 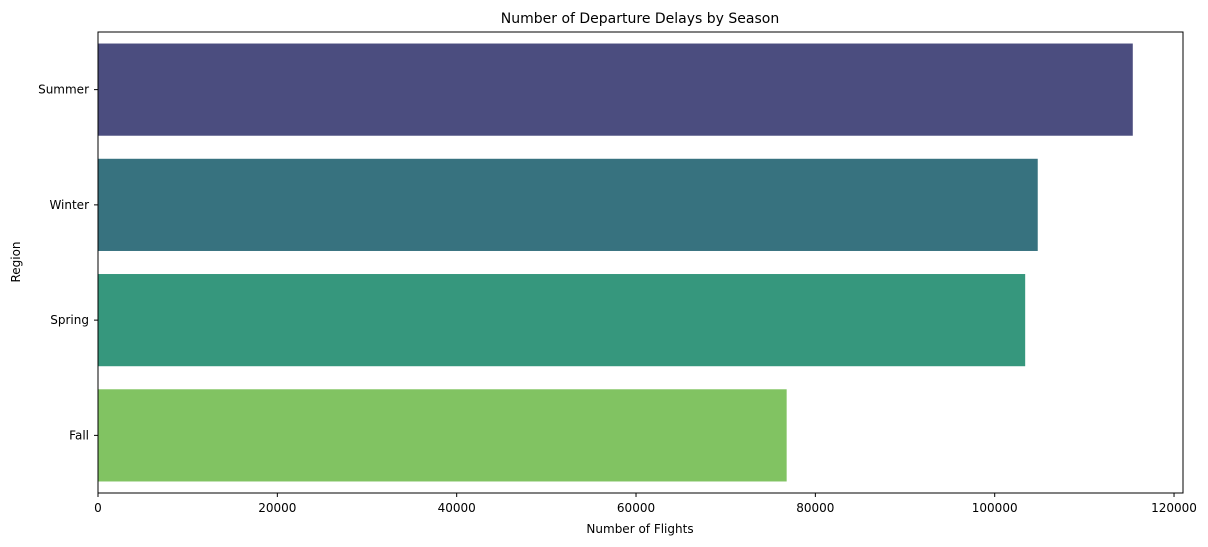 I want to click on x-axis-label: Number of Flights, so click(x=639, y=529).